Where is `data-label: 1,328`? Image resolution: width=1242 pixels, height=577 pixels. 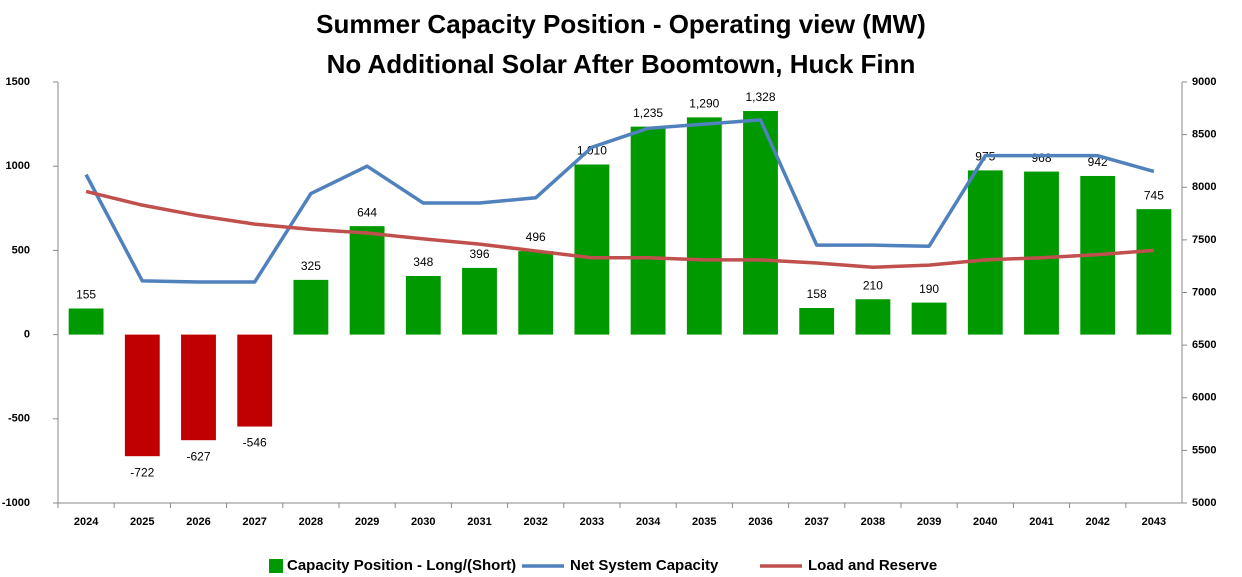
data-label: 1,328 is located at coordinates (760, 97).